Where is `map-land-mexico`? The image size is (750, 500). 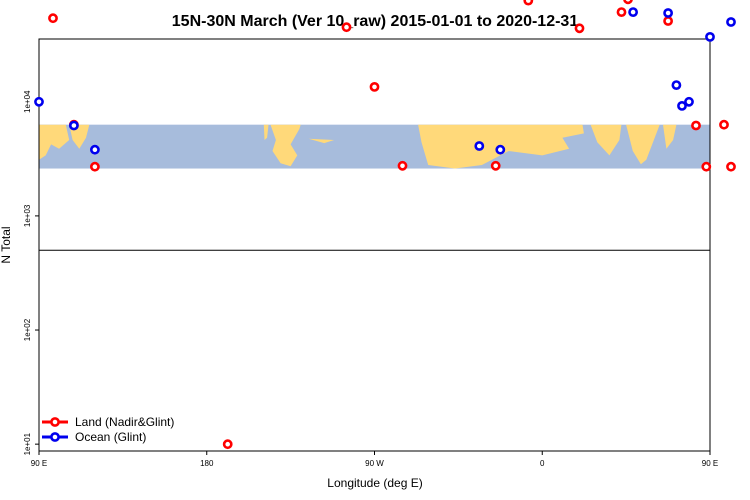 map-land-mexico is located at coordinates (285, 145).